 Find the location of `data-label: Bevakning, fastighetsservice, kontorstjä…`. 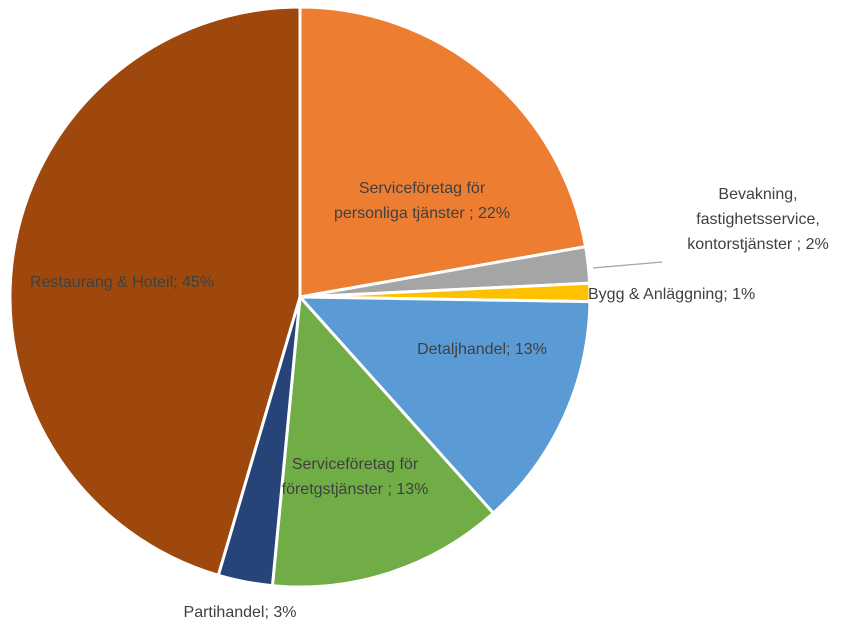

data-label: Bevakning, fastighetsservice, kontorstjä… is located at coordinates (758, 219).